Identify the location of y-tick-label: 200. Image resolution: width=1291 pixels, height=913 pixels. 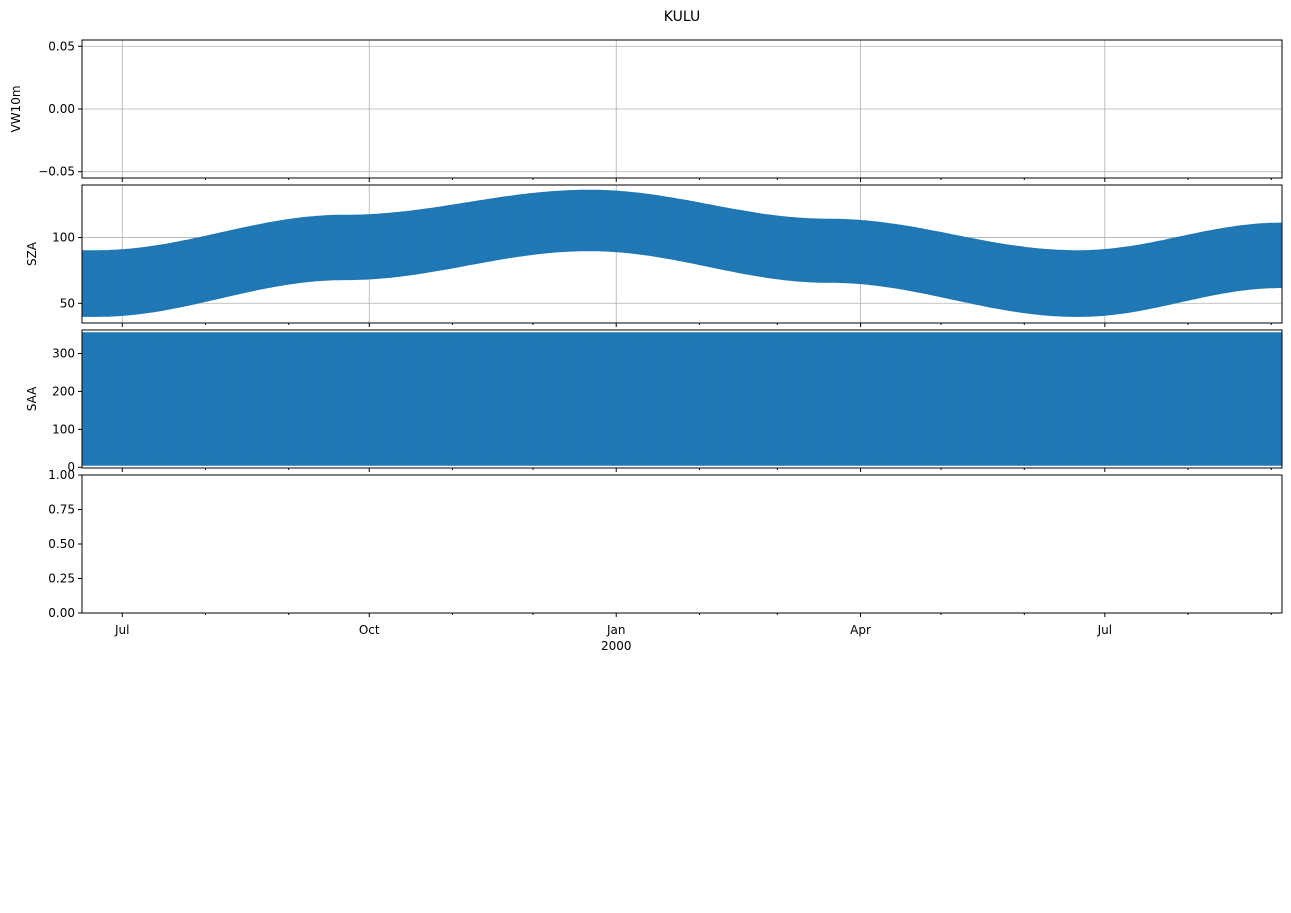
(63, 391).